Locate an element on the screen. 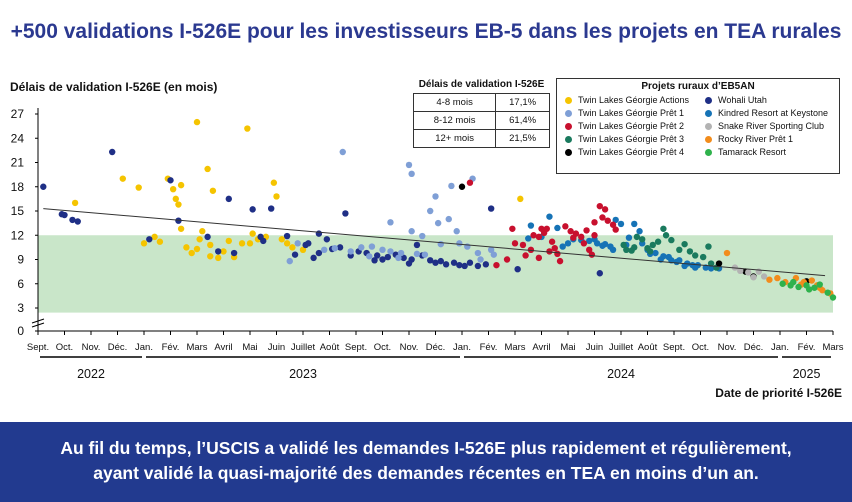 The width and height of the screenshot is (852, 502). x-axis-label: Date de priorité I-526E is located at coordinates (778, 393).